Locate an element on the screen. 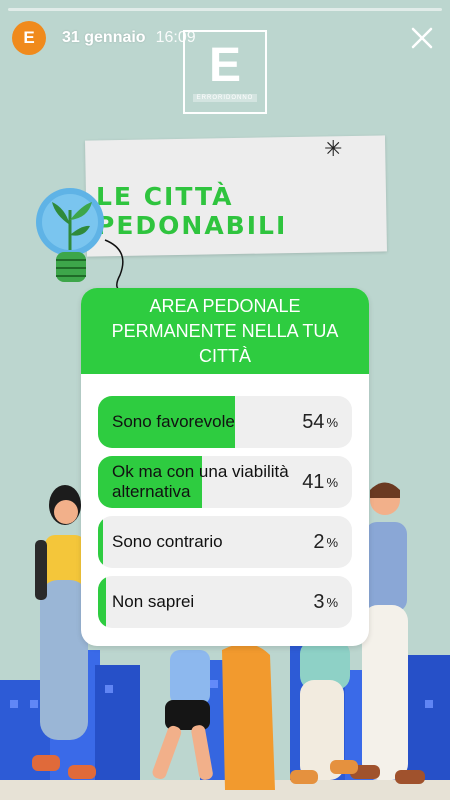 The width and height of the screenshot is (450, 800). poll-option-non-saprei: Non saprei 3% is located at coordinates (225, 602).